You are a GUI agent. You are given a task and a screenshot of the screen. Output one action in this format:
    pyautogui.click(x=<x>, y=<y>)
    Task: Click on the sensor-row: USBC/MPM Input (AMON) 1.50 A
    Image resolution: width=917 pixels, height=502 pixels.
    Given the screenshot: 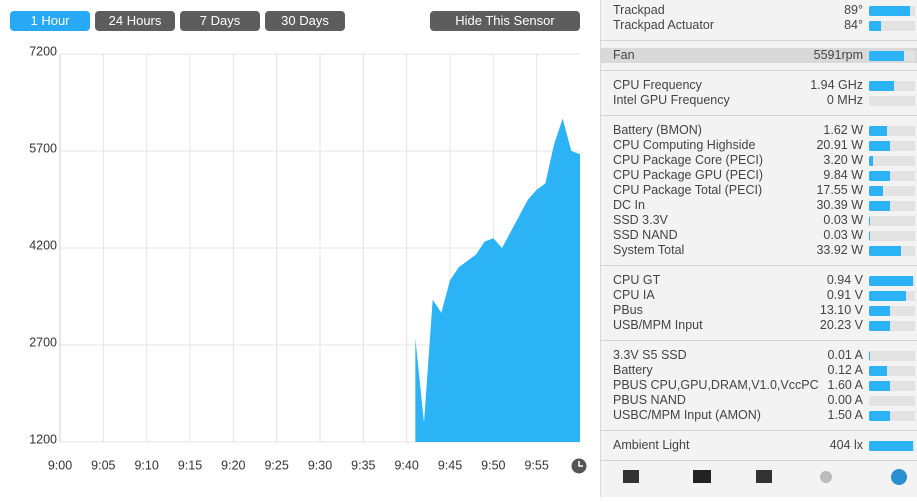 What is the action you would take?
    pyautogui.click(x=759, y=415)
    